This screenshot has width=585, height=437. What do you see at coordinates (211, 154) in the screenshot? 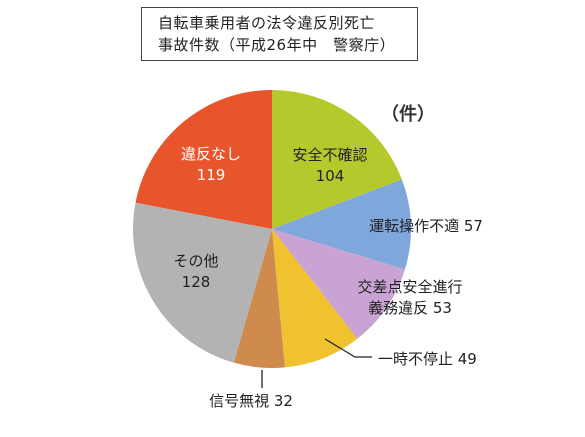
I see `slice-label-6-line-0: 違反なし` at bounding box center [211, 154].